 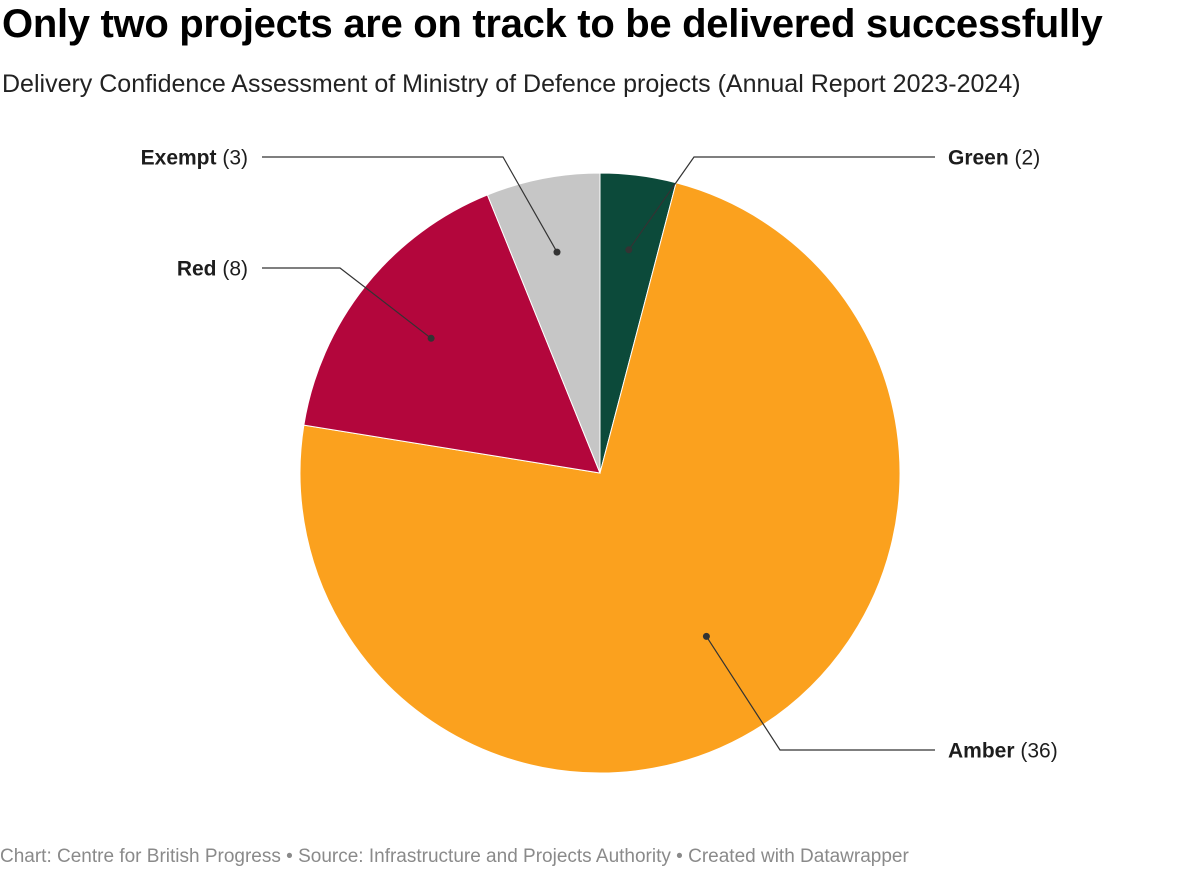 I want to click on chart-credit: Chart: Centre for British Progress, so click(x=140, y=856).